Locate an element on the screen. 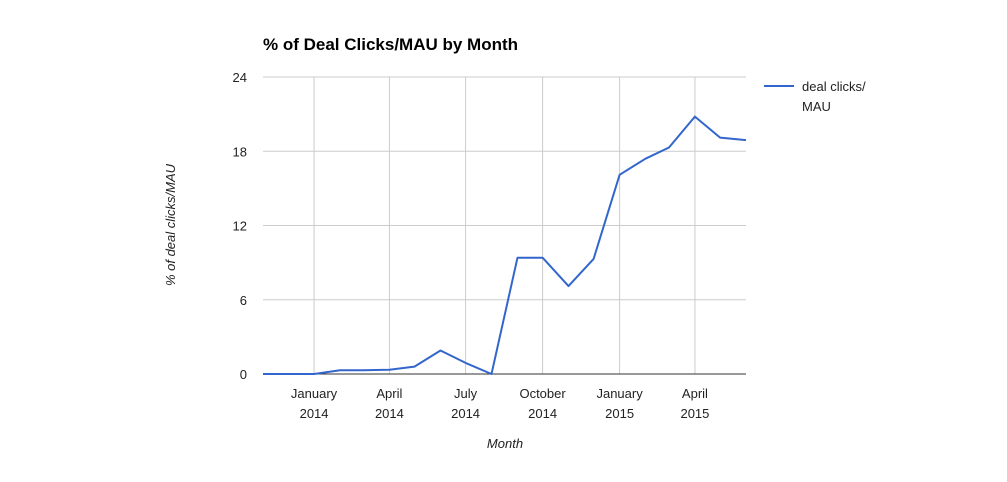 Image resolution: width=1007 pixels, height=482 pixels. legend: deal clicks/MAU is located at coordinates (815, 96).